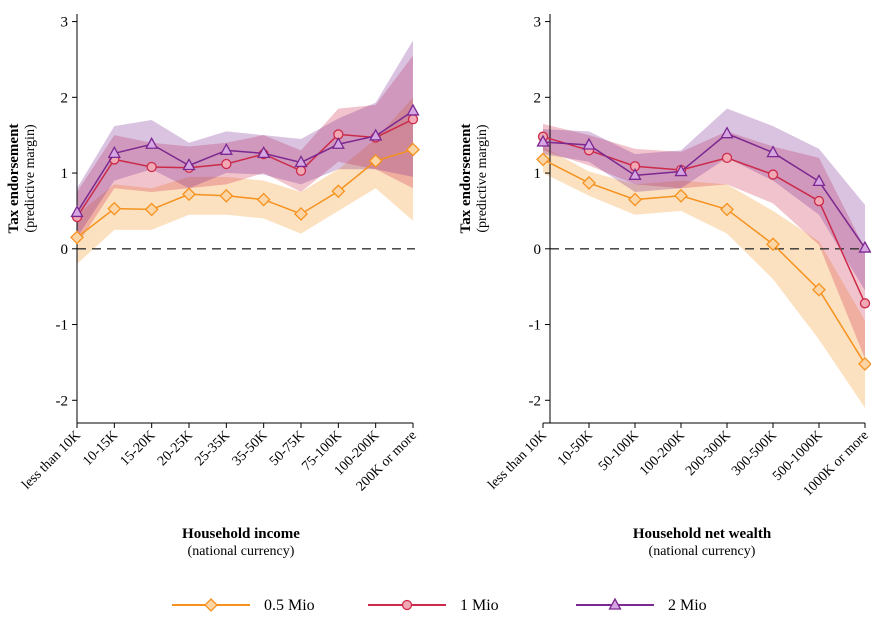 The image size is (871, 622). What do you see at coordinates (433, 605) in the screenshot?
I see `legend-item: 1 Mio` at bounding box center [433, 605].